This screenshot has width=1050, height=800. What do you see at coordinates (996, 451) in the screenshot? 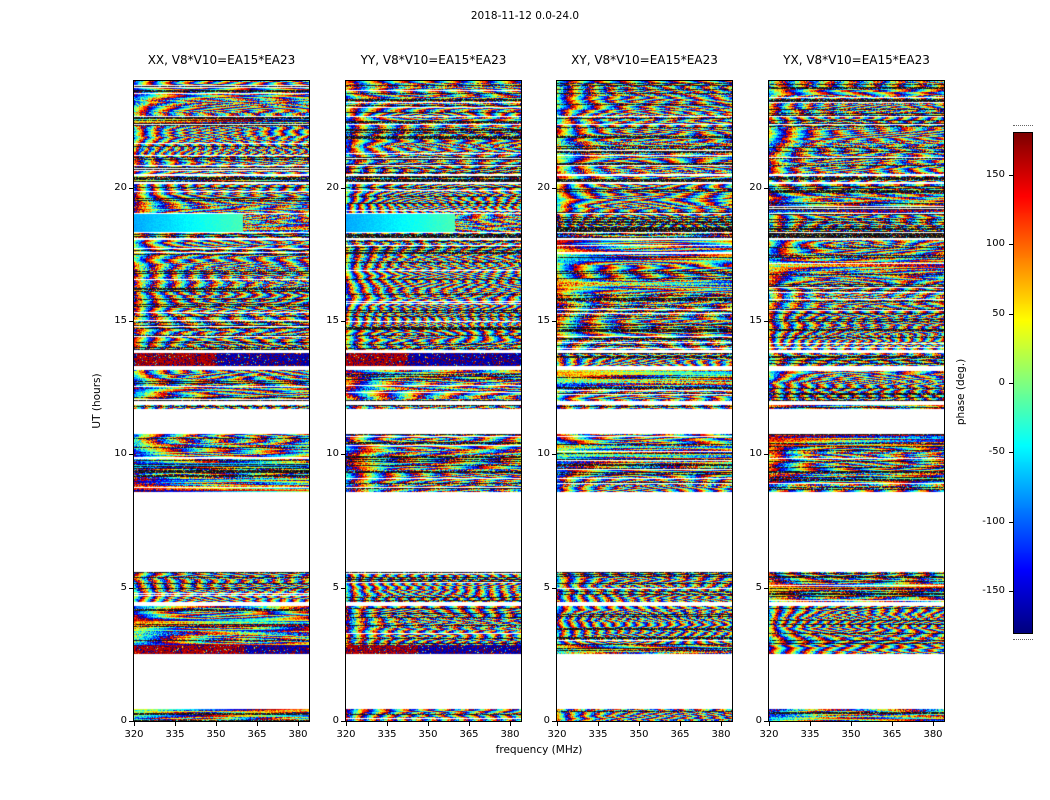
I see `colorbar-tick-label: -50` at bounding box center [996, 451].